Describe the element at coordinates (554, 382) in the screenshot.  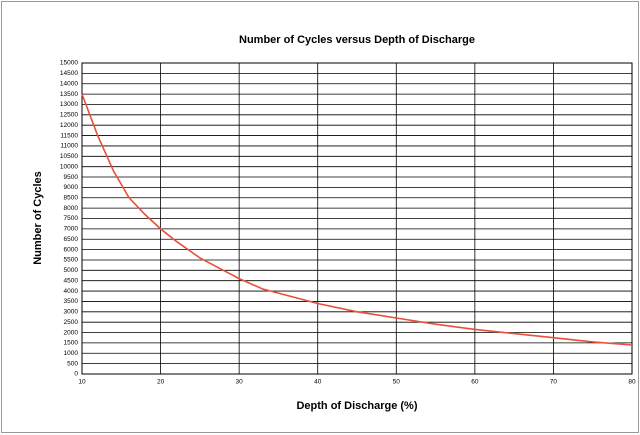
I see `x-tick-label: 70` at that location.